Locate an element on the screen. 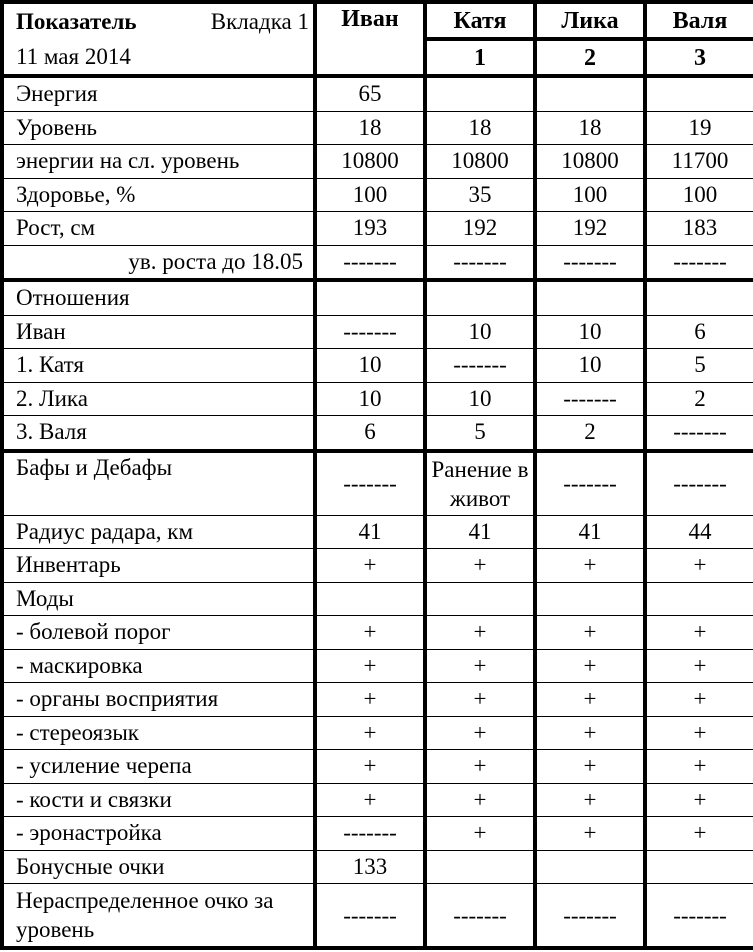  row-label: Отношения is located at coordinates (158, 297).